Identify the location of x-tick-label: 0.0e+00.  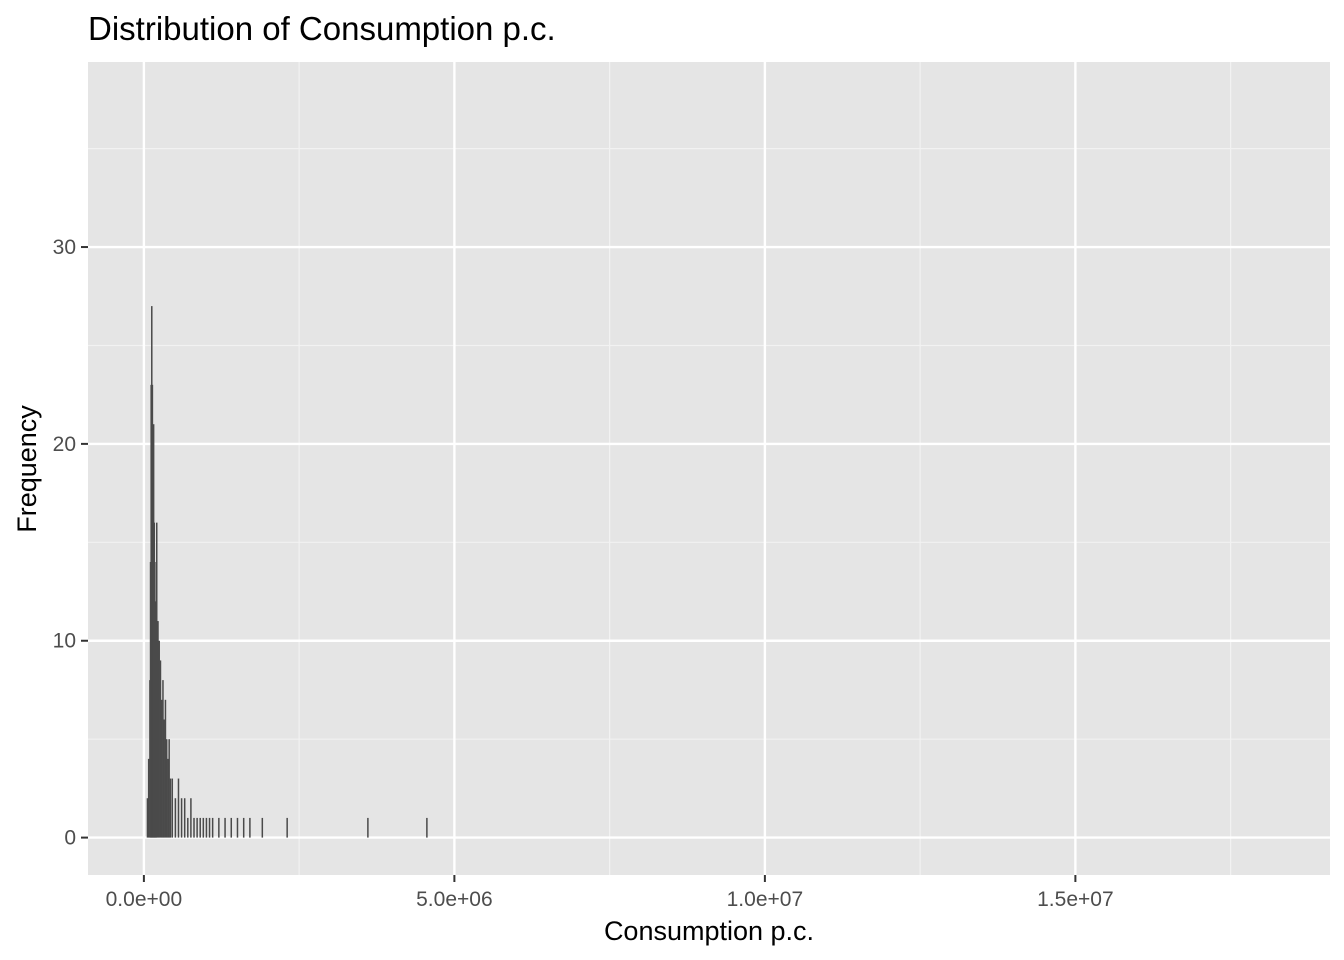
(144, 899).